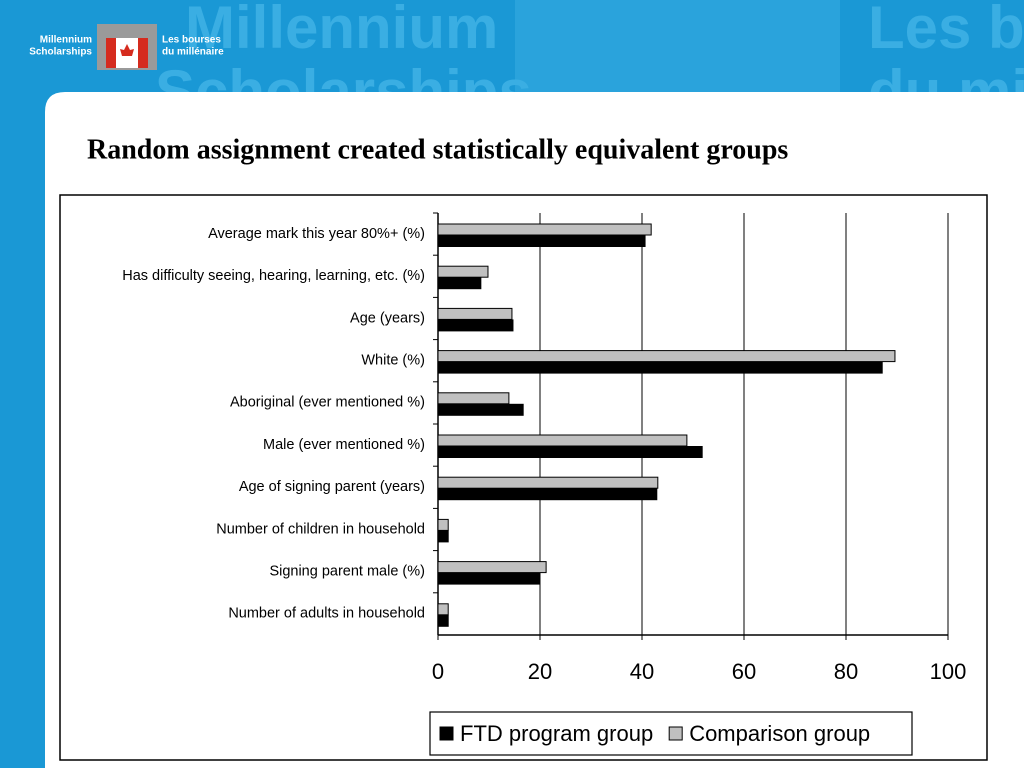 This screenshot has height=768, width=1024. I want to click on y-tick-label: Aboriginal (ever mentioned %), so click(327, 403).